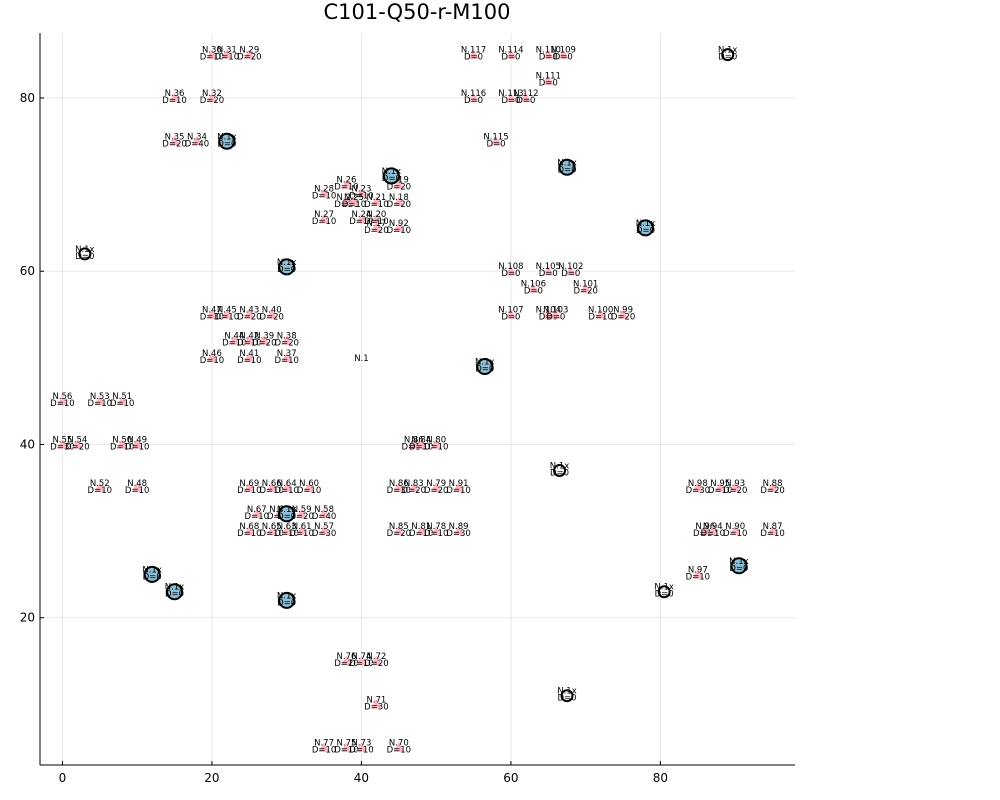 This screenshot has width=1000, height=800. What do you see at coordinates (548, 51) in the screenshot?
I see `customer-label: N.110` at bounding box center [548, 51].